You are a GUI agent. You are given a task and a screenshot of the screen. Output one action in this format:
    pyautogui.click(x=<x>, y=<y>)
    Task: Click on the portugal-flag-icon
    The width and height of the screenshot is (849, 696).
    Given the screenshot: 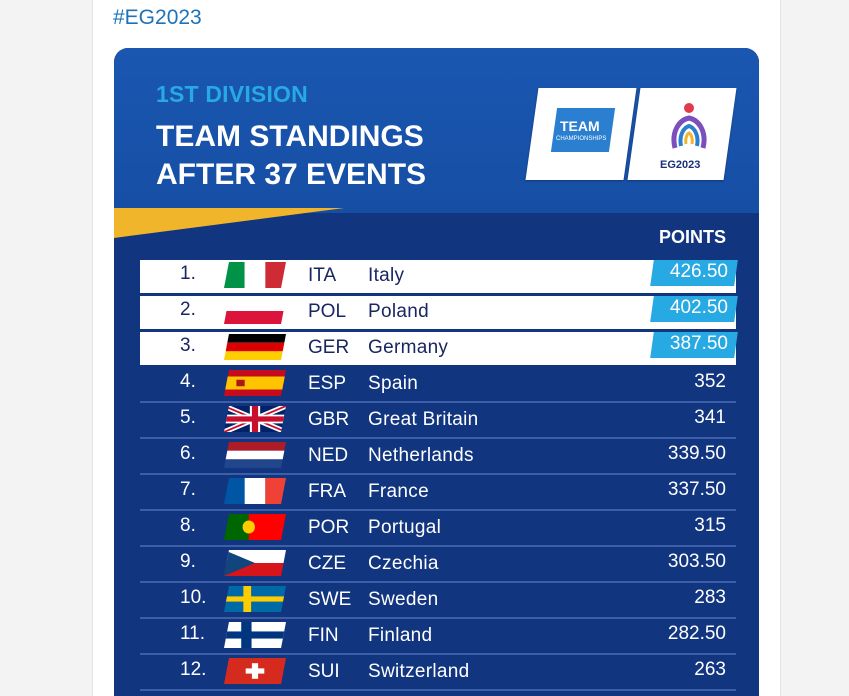 What is the action you would take?
    pyautogui.click(x=255, y=527)
    